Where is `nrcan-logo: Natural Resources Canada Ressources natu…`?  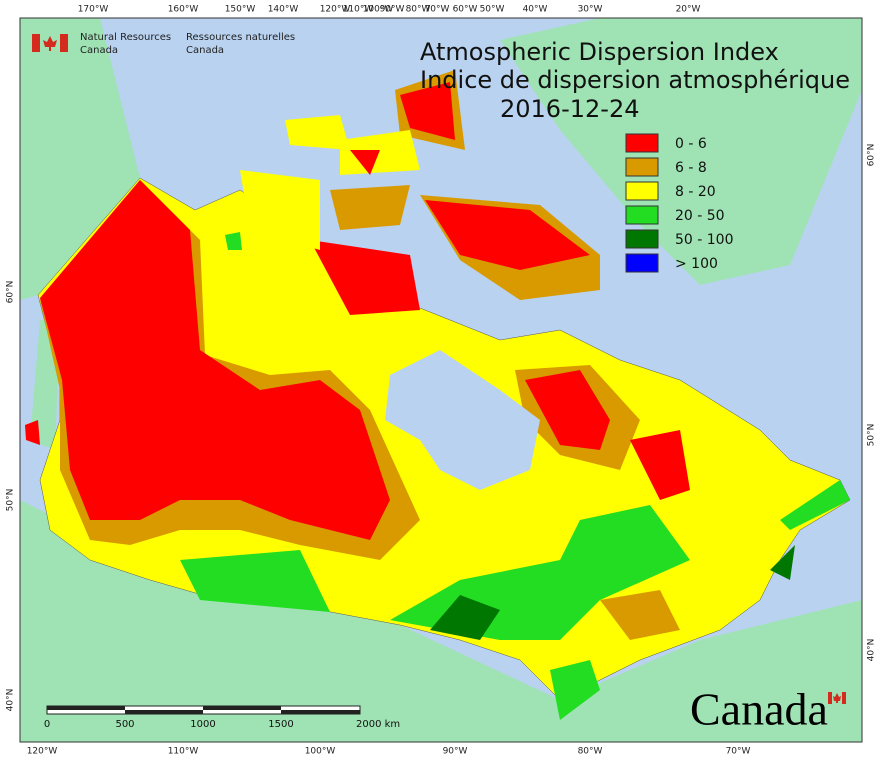 nrcan-logo: Natural Resources Canada Ressources natu… is located at coordinates (163, 44).